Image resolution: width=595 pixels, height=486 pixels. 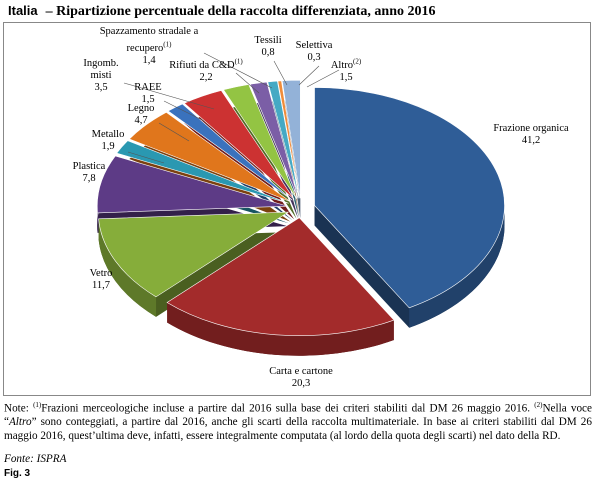 What do you see at coordinates (101, 285) in the screenshot?
I see `value-label: 11,7` at bounding box center [101, 285].